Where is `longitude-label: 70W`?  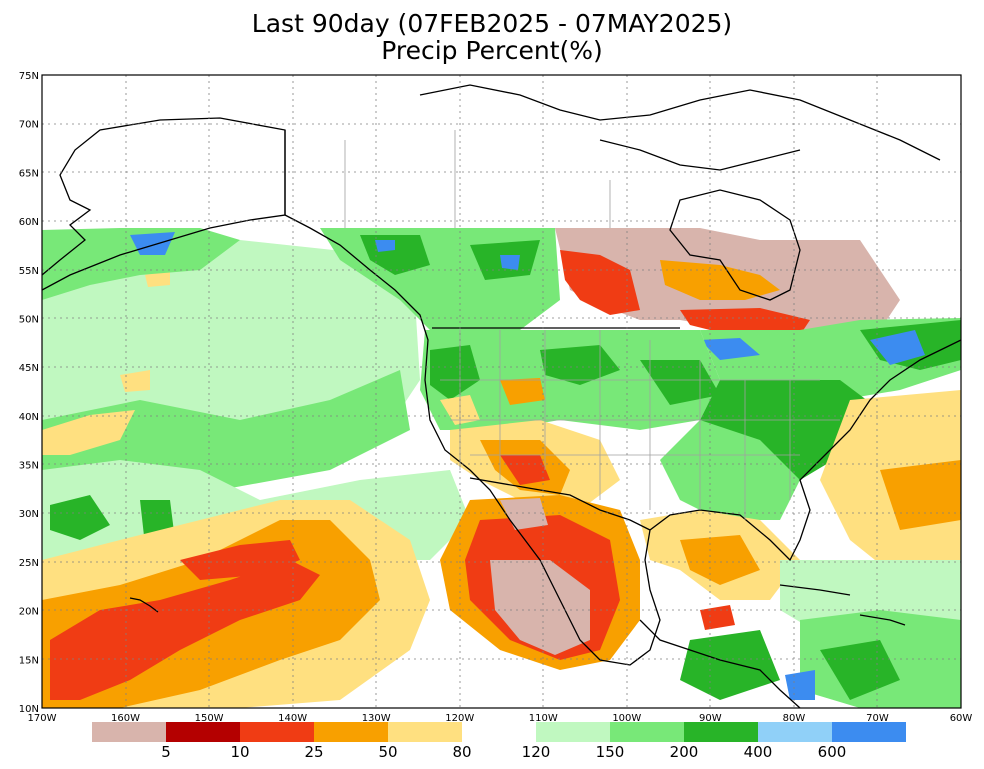
longitude-label: 70W is located at coordinates (877, 718).